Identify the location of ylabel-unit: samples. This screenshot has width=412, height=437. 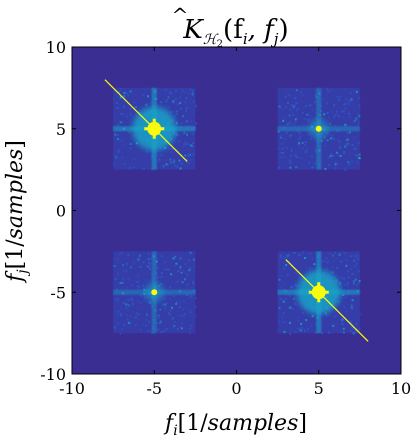
(15, 194).